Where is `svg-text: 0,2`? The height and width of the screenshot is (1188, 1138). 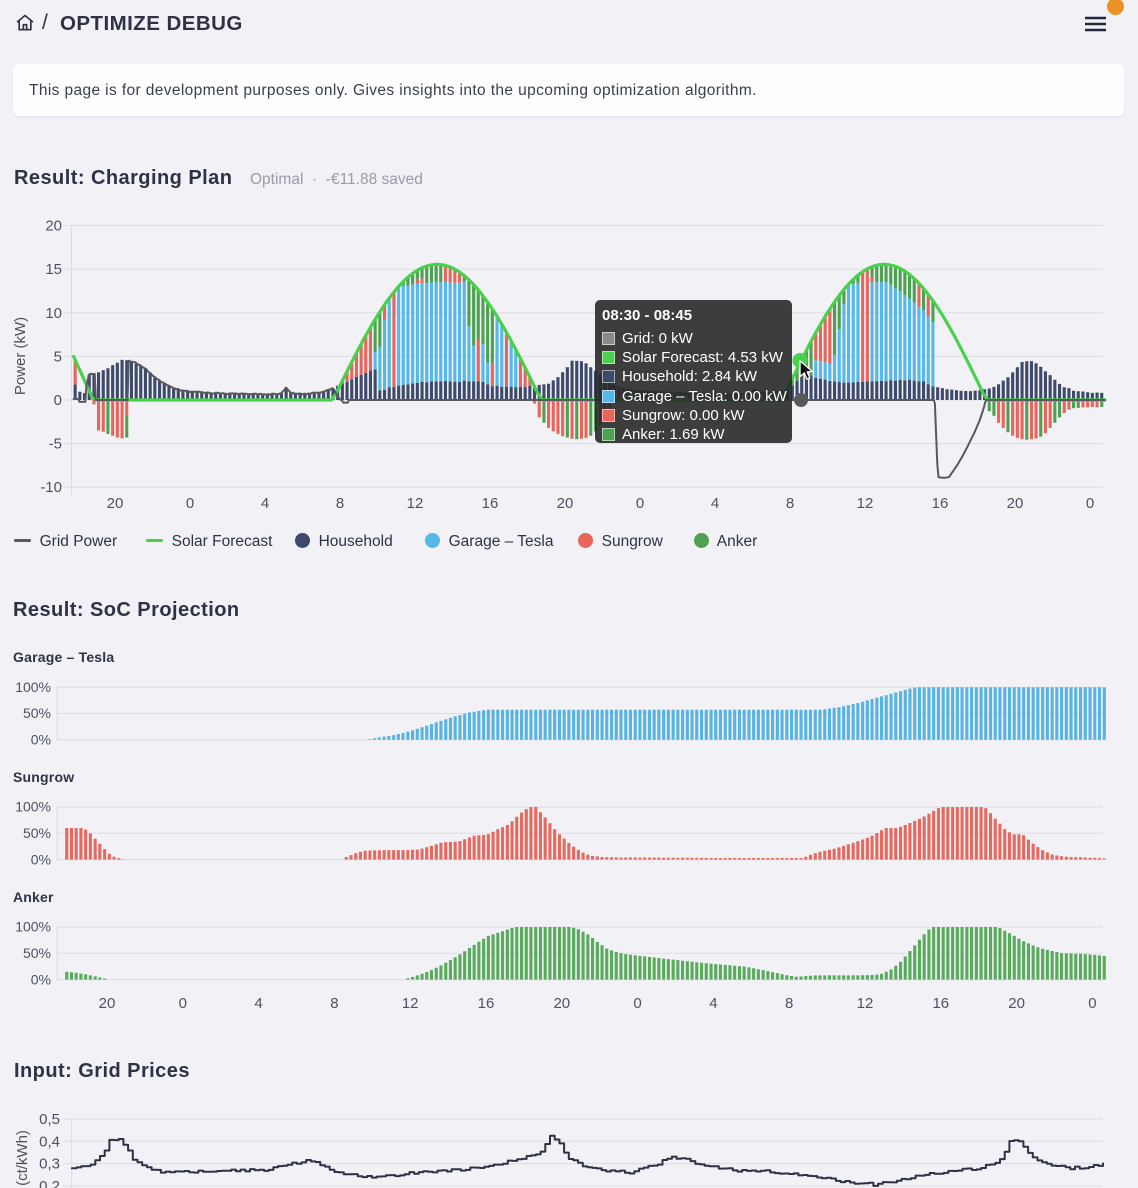
svg-text: 0,2 is located at coordinates (49, 1183).